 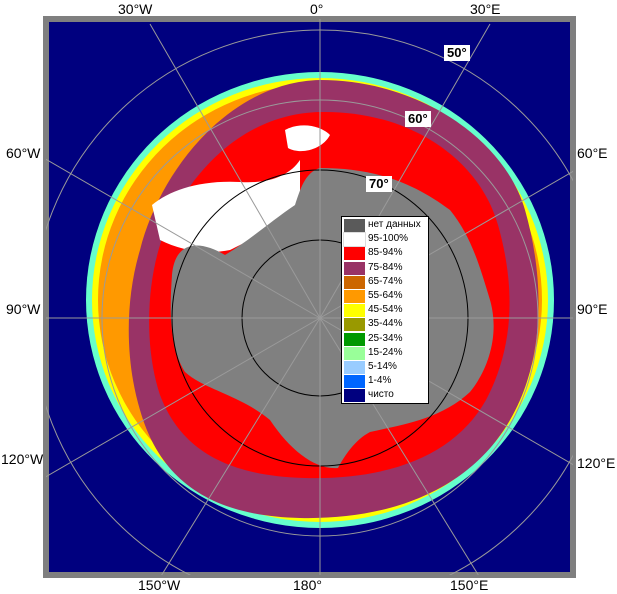 What do you see at coordinates (592, 153) in the screenshot?
I see `lon-label-60e: 60°E` at bounding box center [592, 153].